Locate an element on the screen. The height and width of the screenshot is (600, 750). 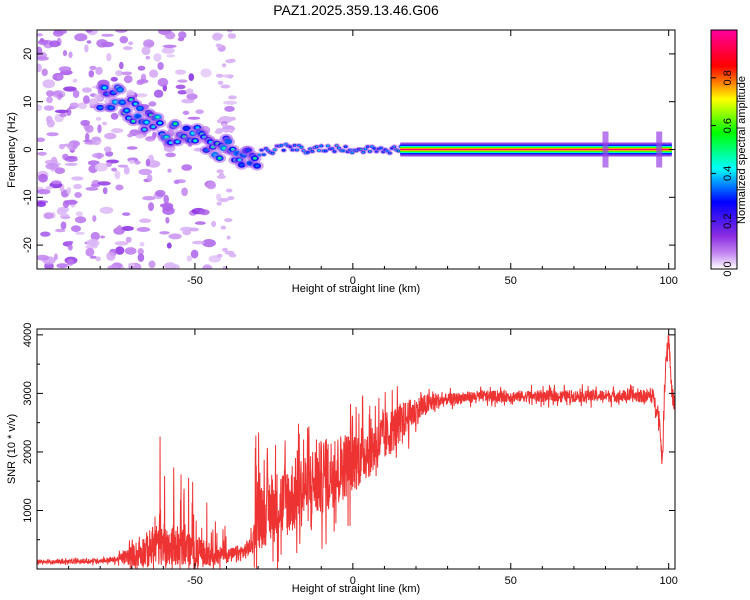
y-tick-label: 4000 is located at coordinates (28, 335).